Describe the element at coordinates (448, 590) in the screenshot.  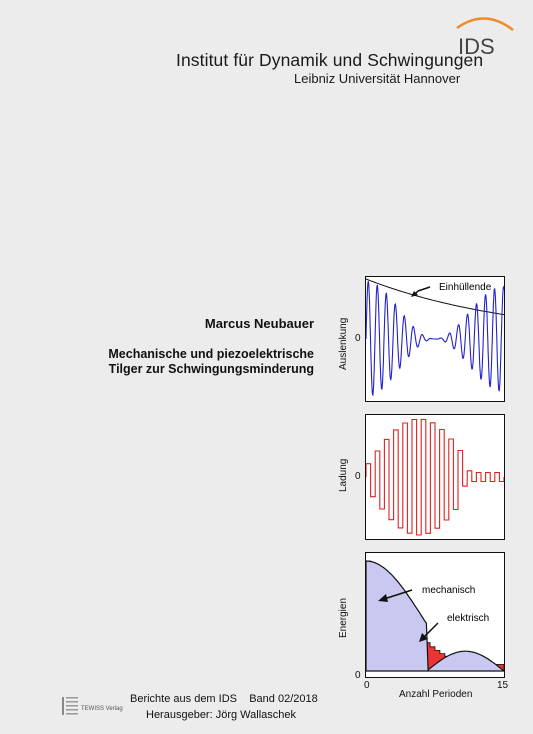
I see `mech-label: mechanisch` at that location.